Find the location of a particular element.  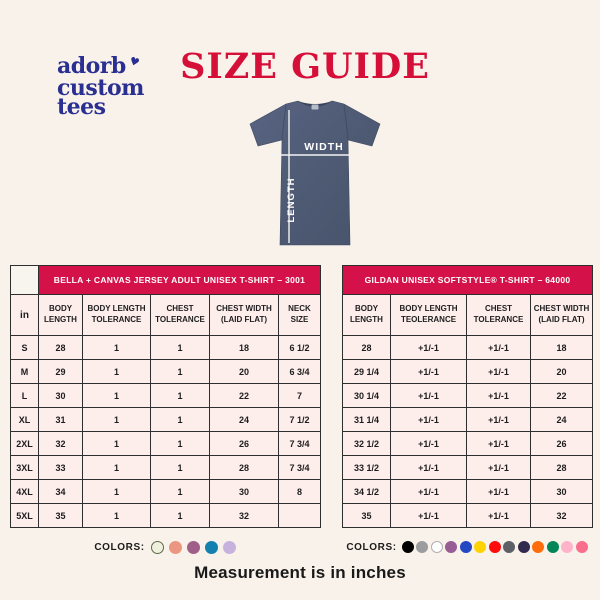

gildan-swatches is located at coordinates (494, 547).